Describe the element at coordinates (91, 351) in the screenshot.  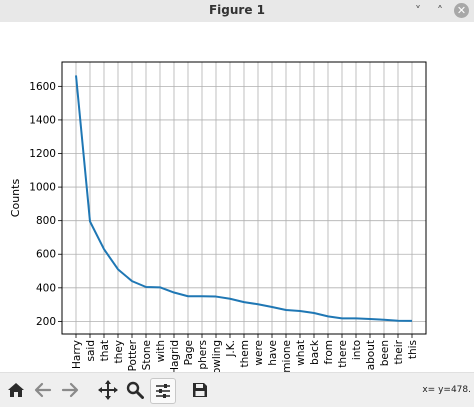
I see `x-tick-label: said` at that location.